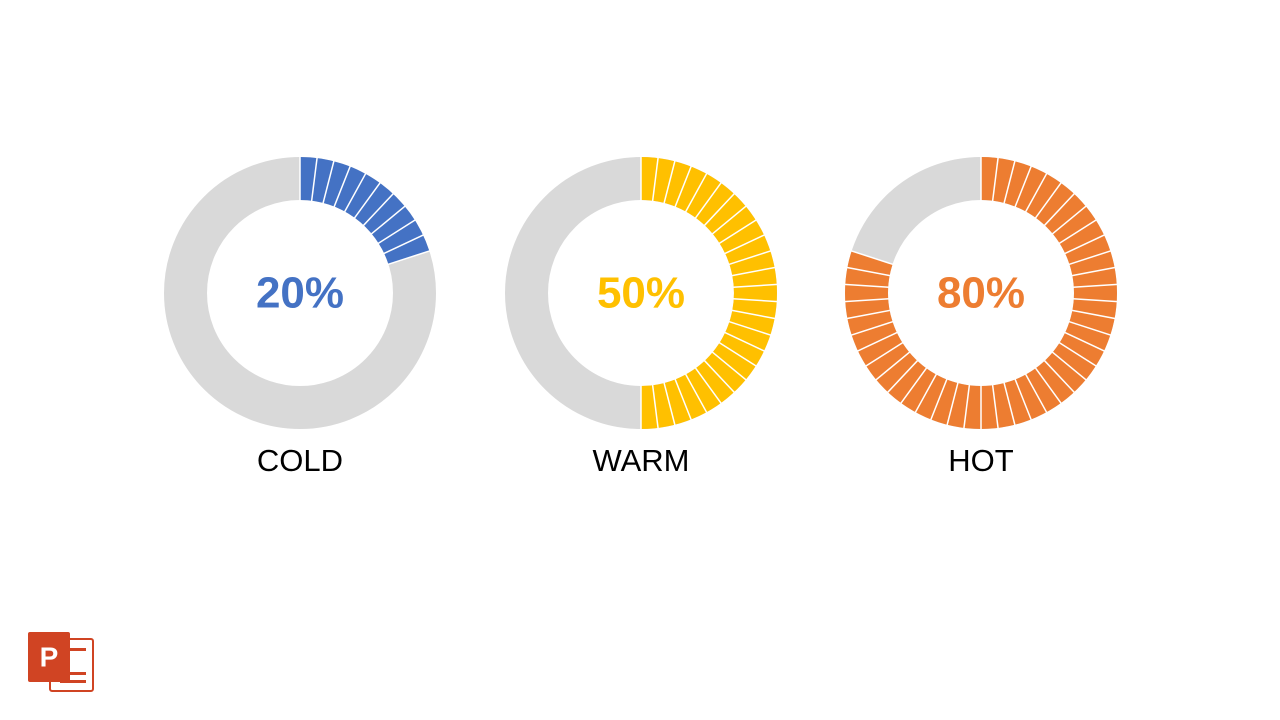 This screenshot has height=720, width=1280. I want to click on donut-value-label: 80%, so click(981, 293).